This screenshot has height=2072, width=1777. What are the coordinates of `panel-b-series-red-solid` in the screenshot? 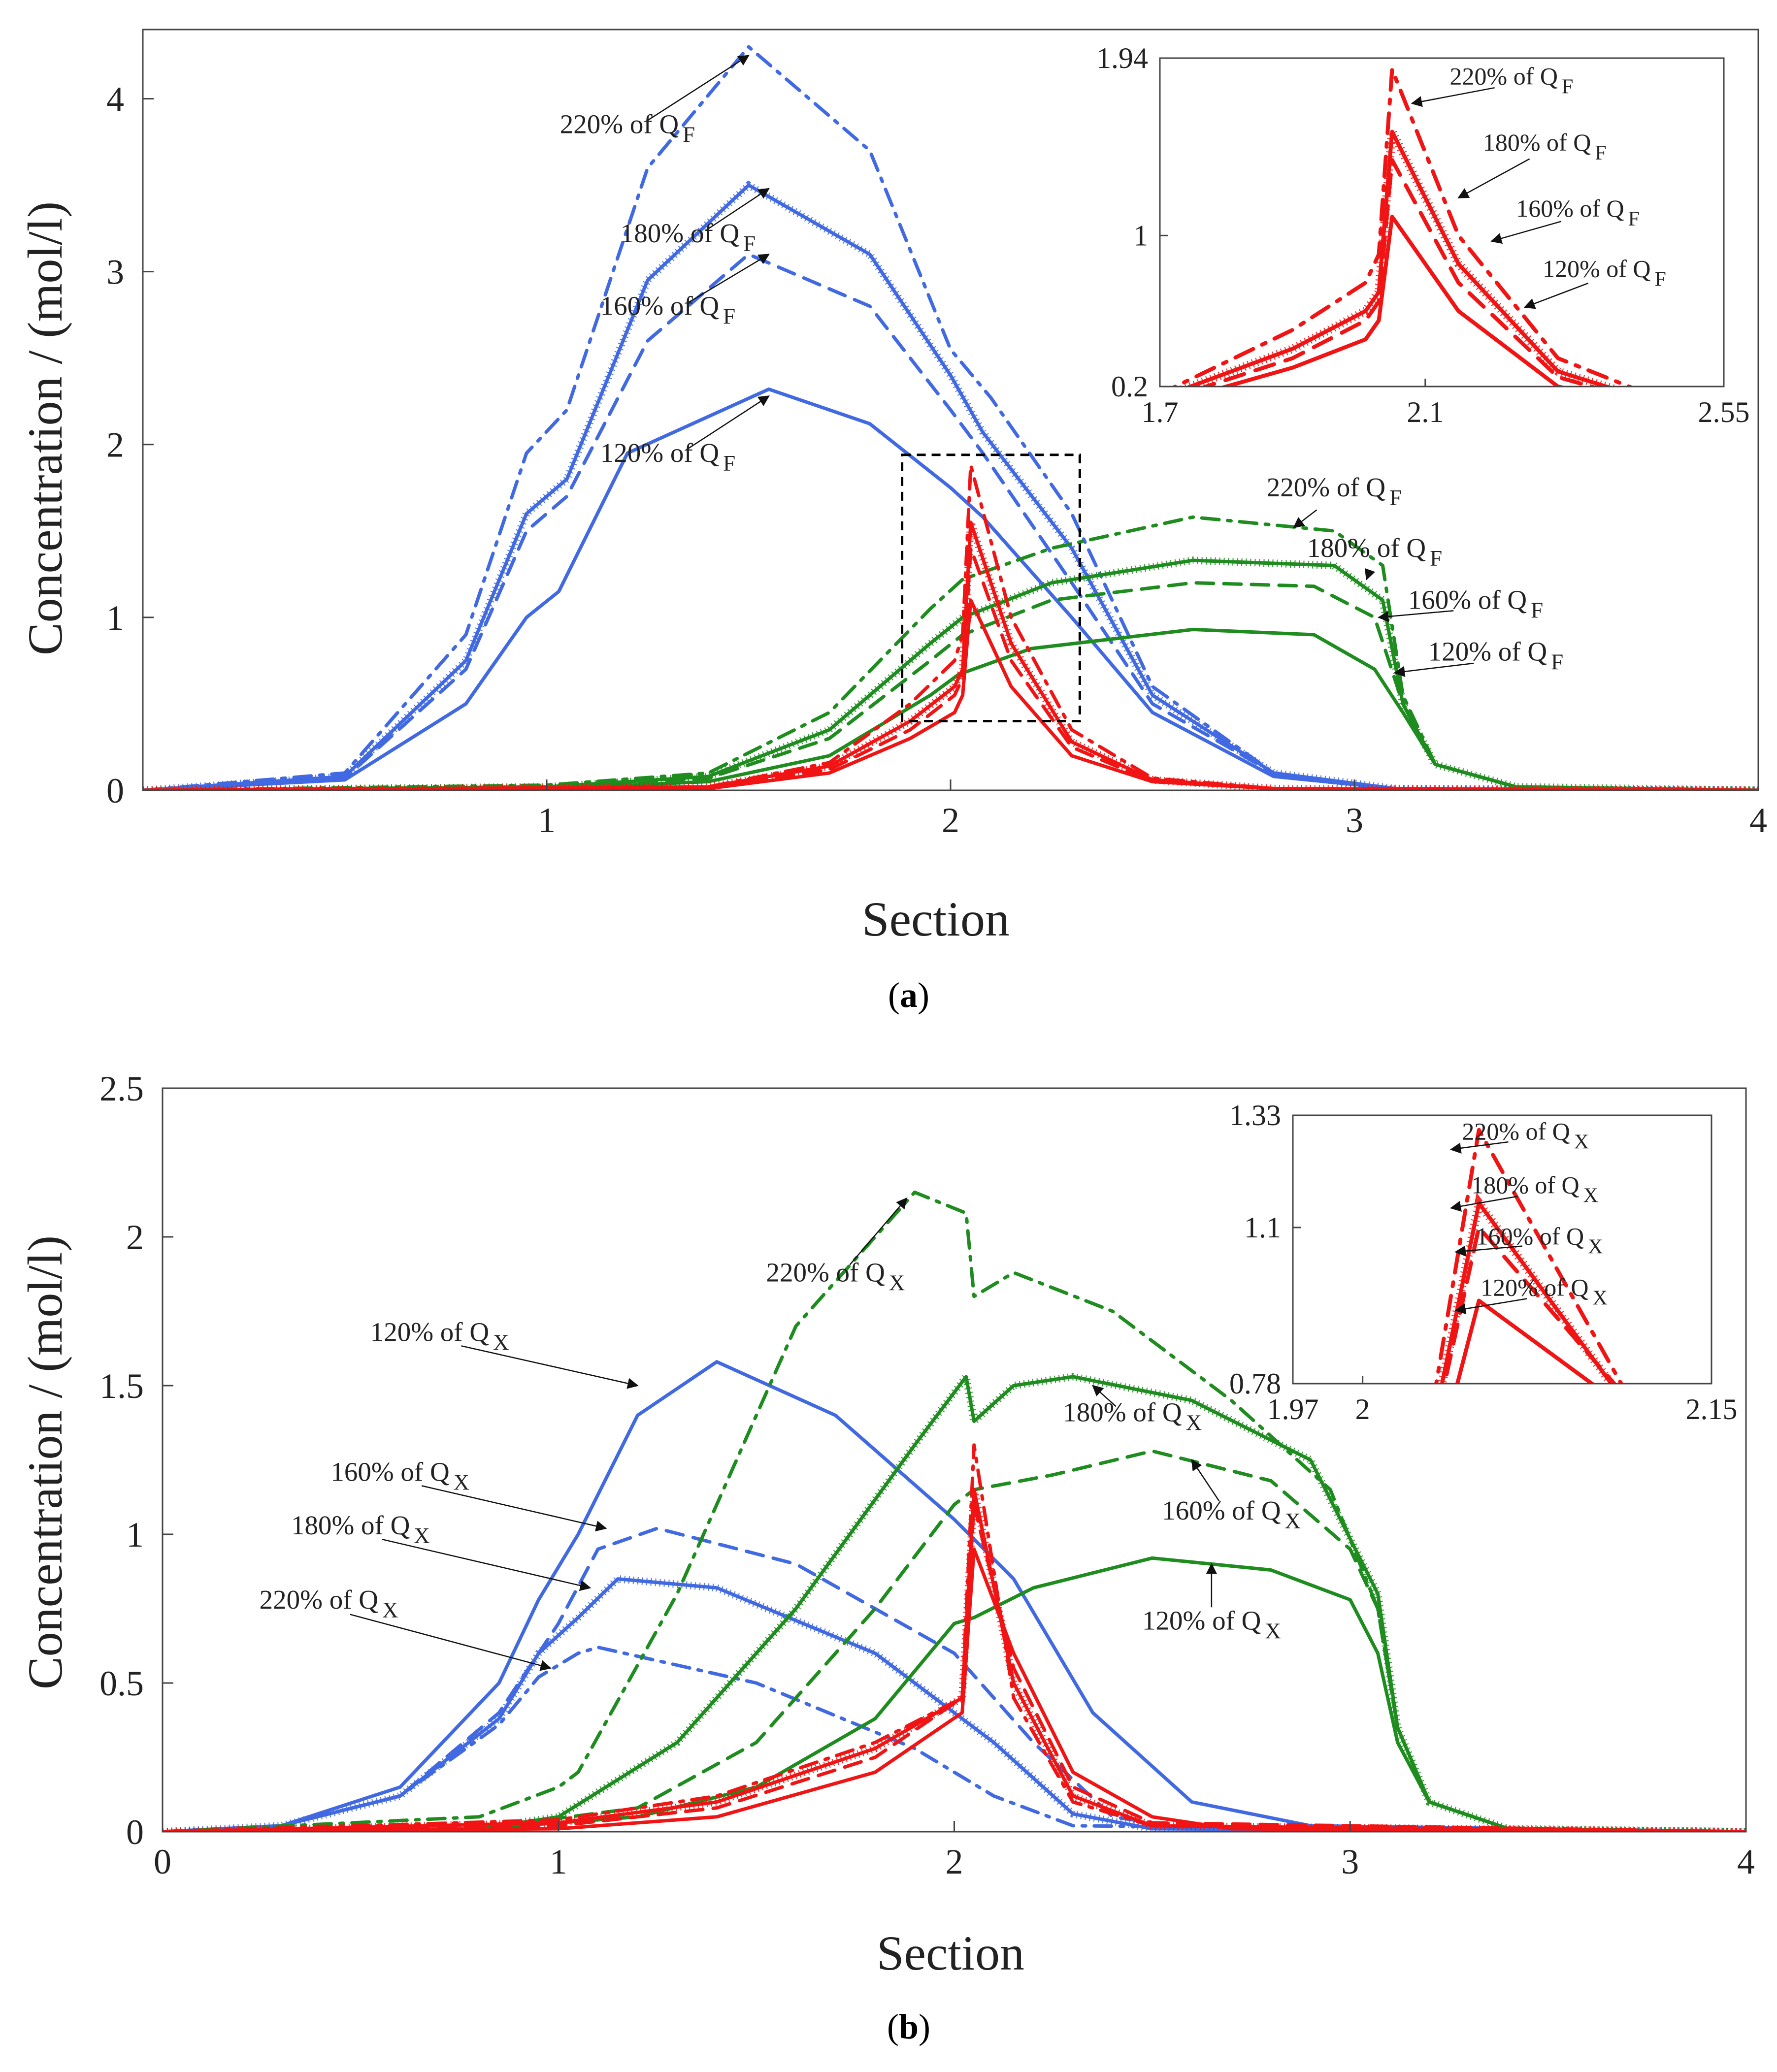 It's located at (954, 1689).